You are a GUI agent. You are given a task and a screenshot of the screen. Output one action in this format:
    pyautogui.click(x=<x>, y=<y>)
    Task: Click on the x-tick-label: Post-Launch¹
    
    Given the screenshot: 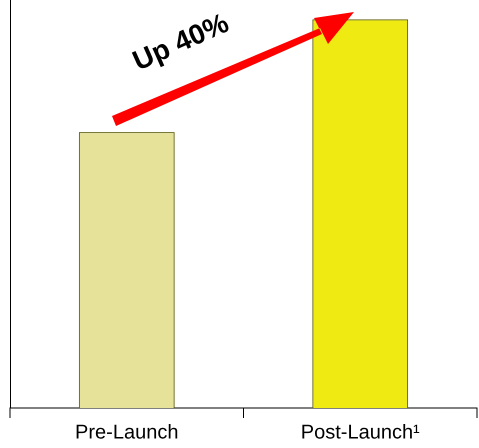 What is the action you would take?
    pyautogui.click(x=360, y=433)
    